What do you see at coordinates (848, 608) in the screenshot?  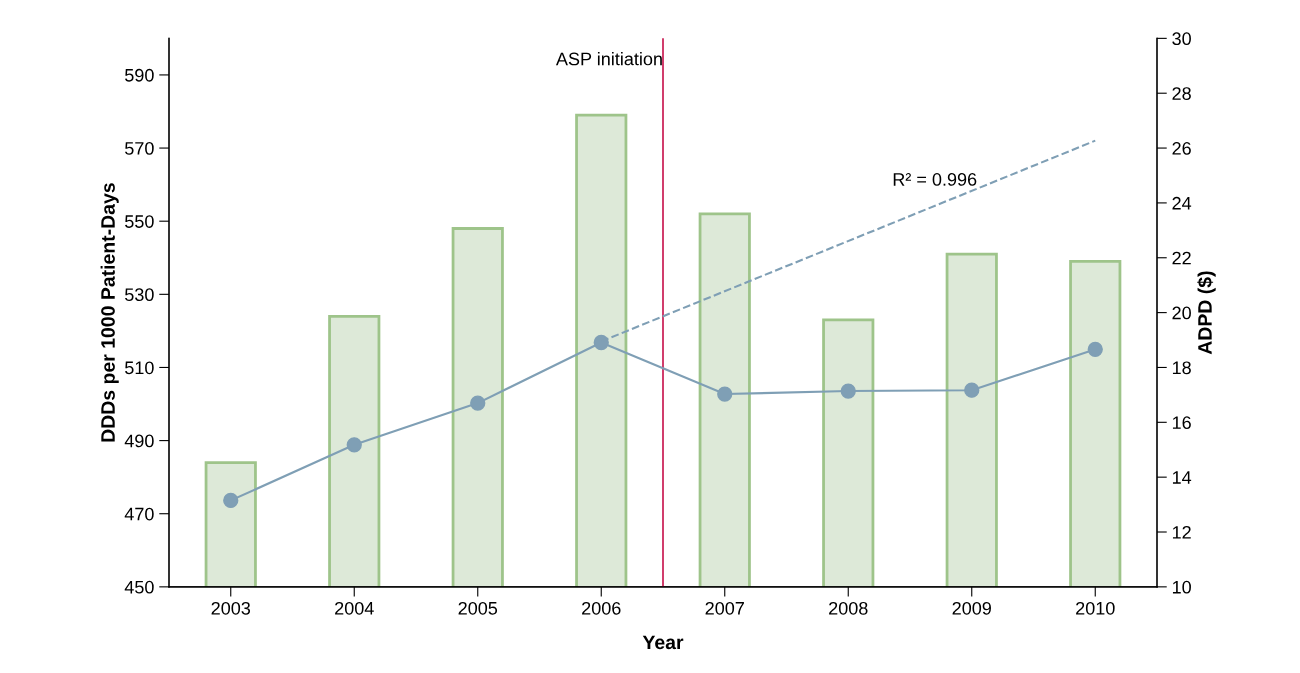 I see `x-tick-label: 2008` at bounding box center [848, 608].